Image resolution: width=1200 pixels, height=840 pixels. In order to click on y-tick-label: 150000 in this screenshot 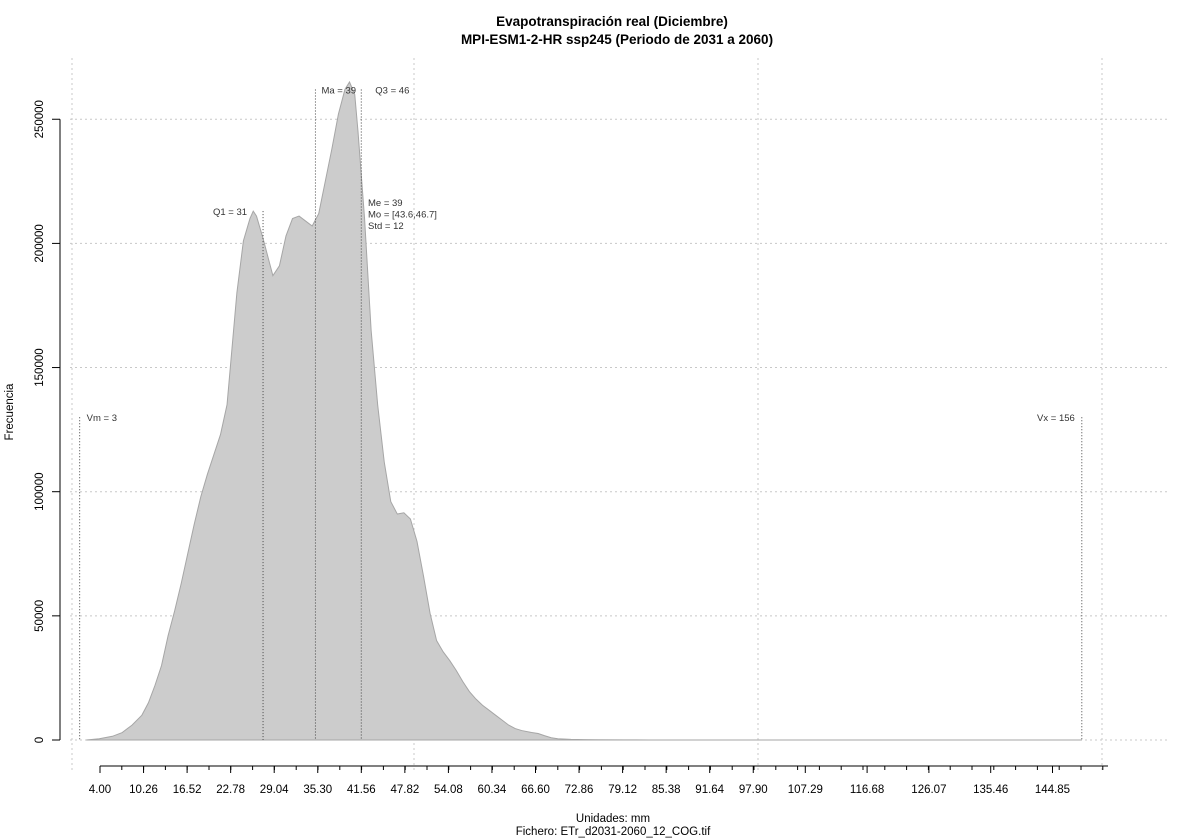, I will do `click(40, 367)`.